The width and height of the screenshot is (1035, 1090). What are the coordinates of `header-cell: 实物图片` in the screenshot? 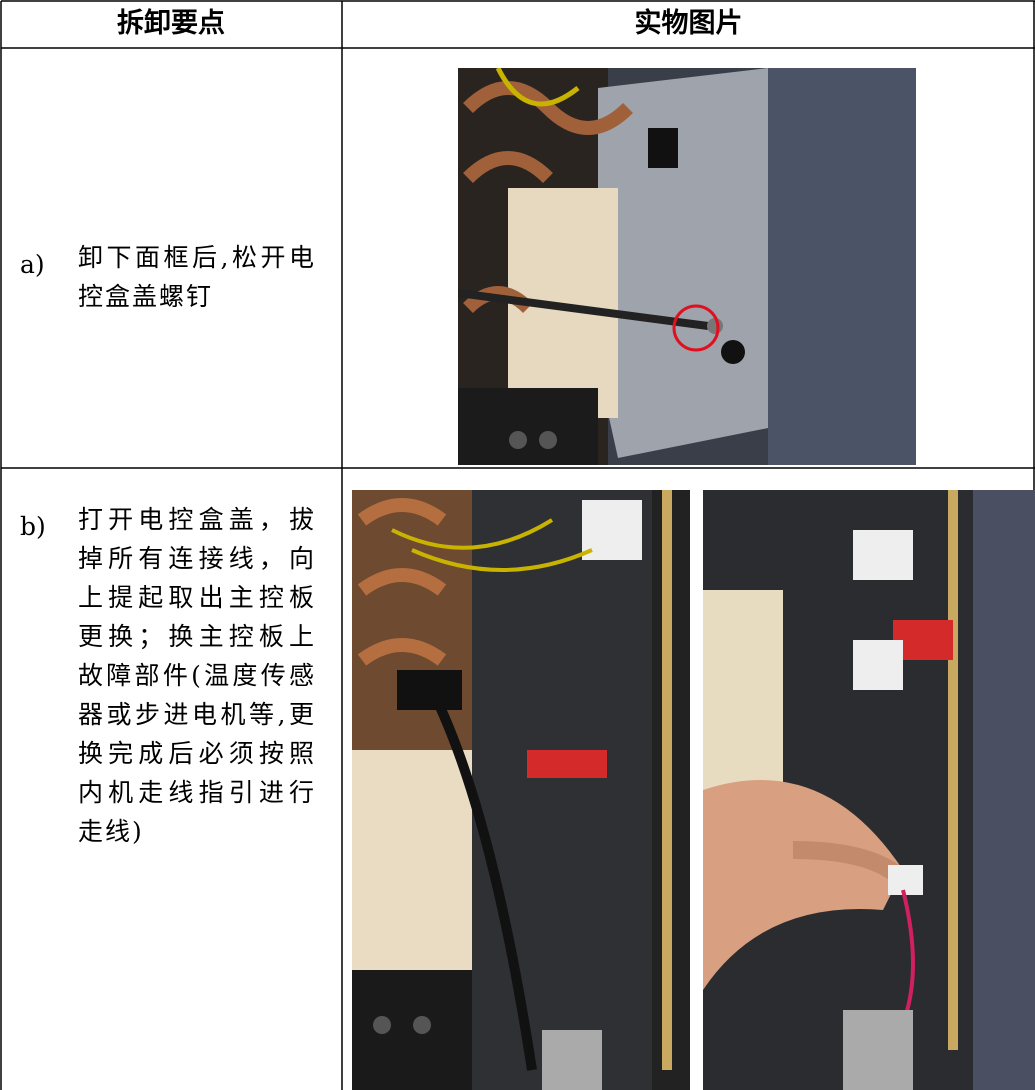 It's located at (688, 23).